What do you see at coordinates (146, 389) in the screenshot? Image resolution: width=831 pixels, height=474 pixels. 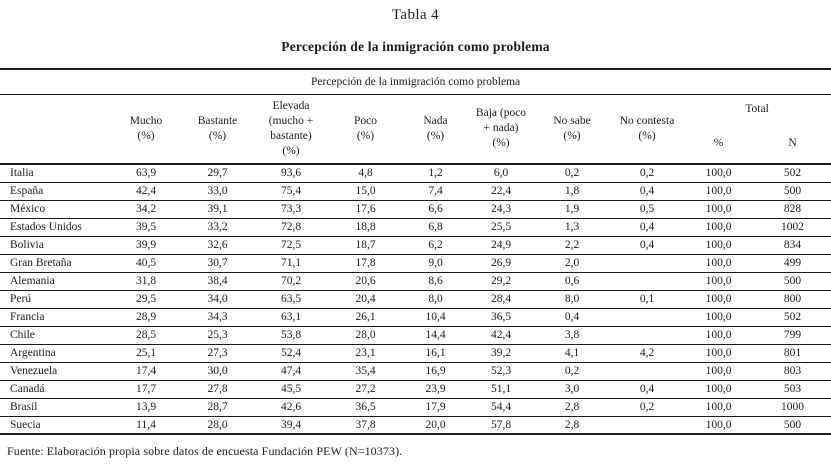 I see `table-cell: 17,7` at bounding box center [146, 389].